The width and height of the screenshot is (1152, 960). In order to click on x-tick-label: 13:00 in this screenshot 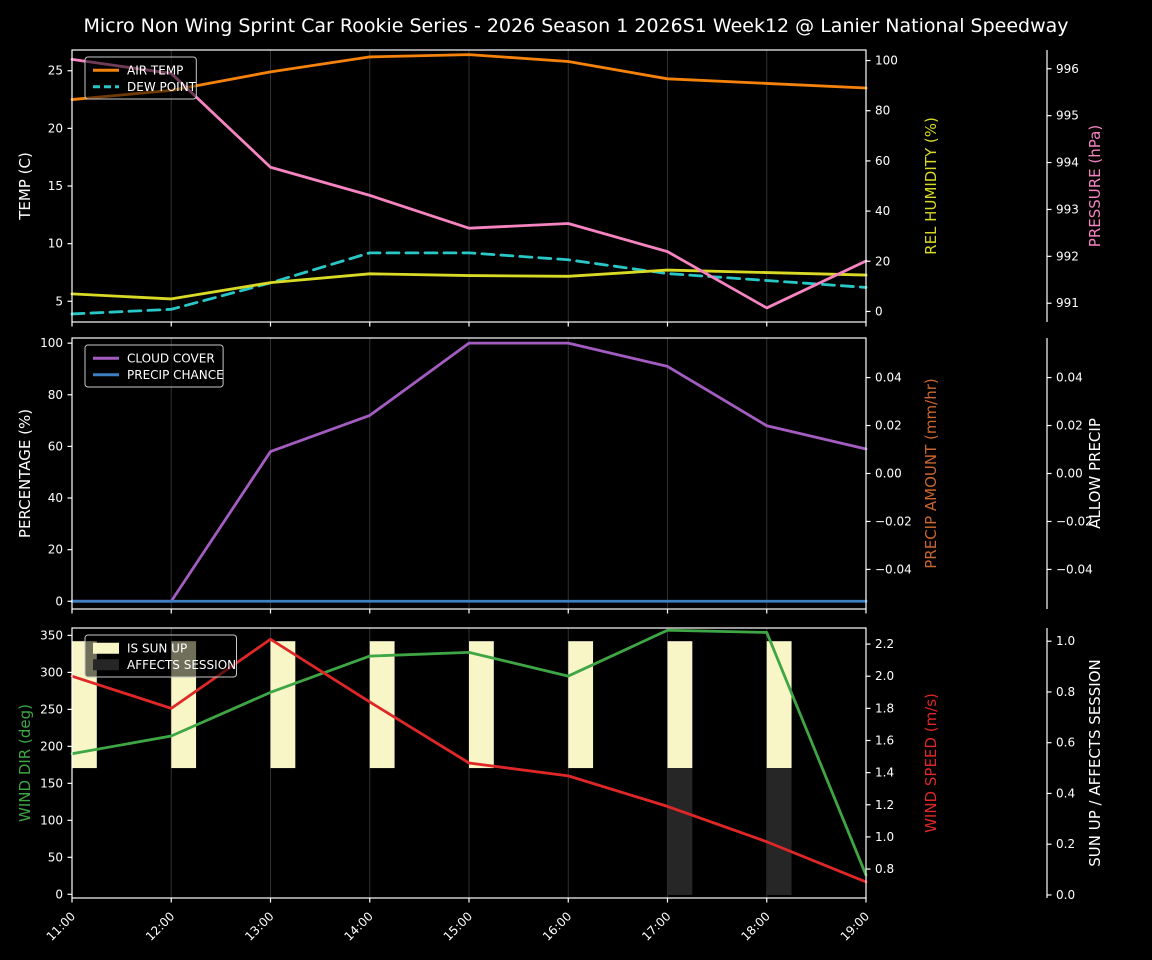, I will do `click(259, 926)`.